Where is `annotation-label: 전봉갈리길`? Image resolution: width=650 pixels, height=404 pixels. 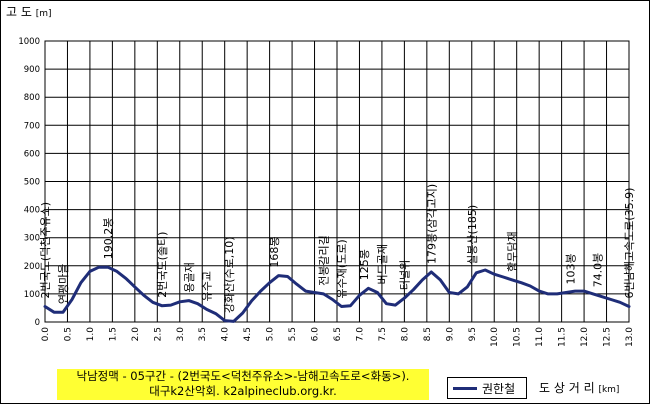
annotation-label: 전봉갈리길 is located at coordinates (324, 260).